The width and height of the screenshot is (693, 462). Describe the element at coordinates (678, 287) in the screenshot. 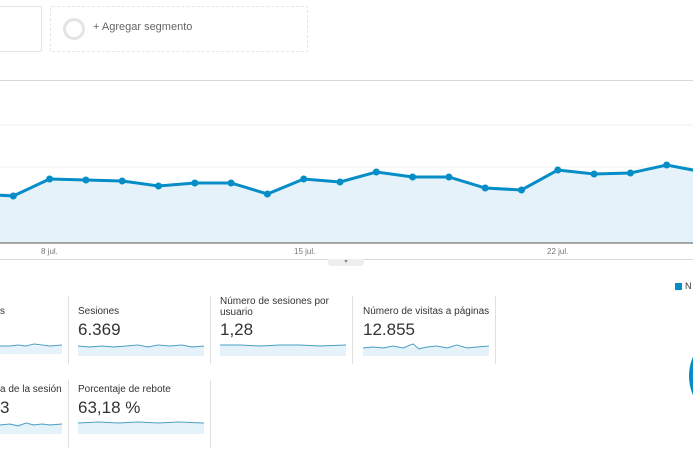

I see `legend-swatch-icon` at that location.